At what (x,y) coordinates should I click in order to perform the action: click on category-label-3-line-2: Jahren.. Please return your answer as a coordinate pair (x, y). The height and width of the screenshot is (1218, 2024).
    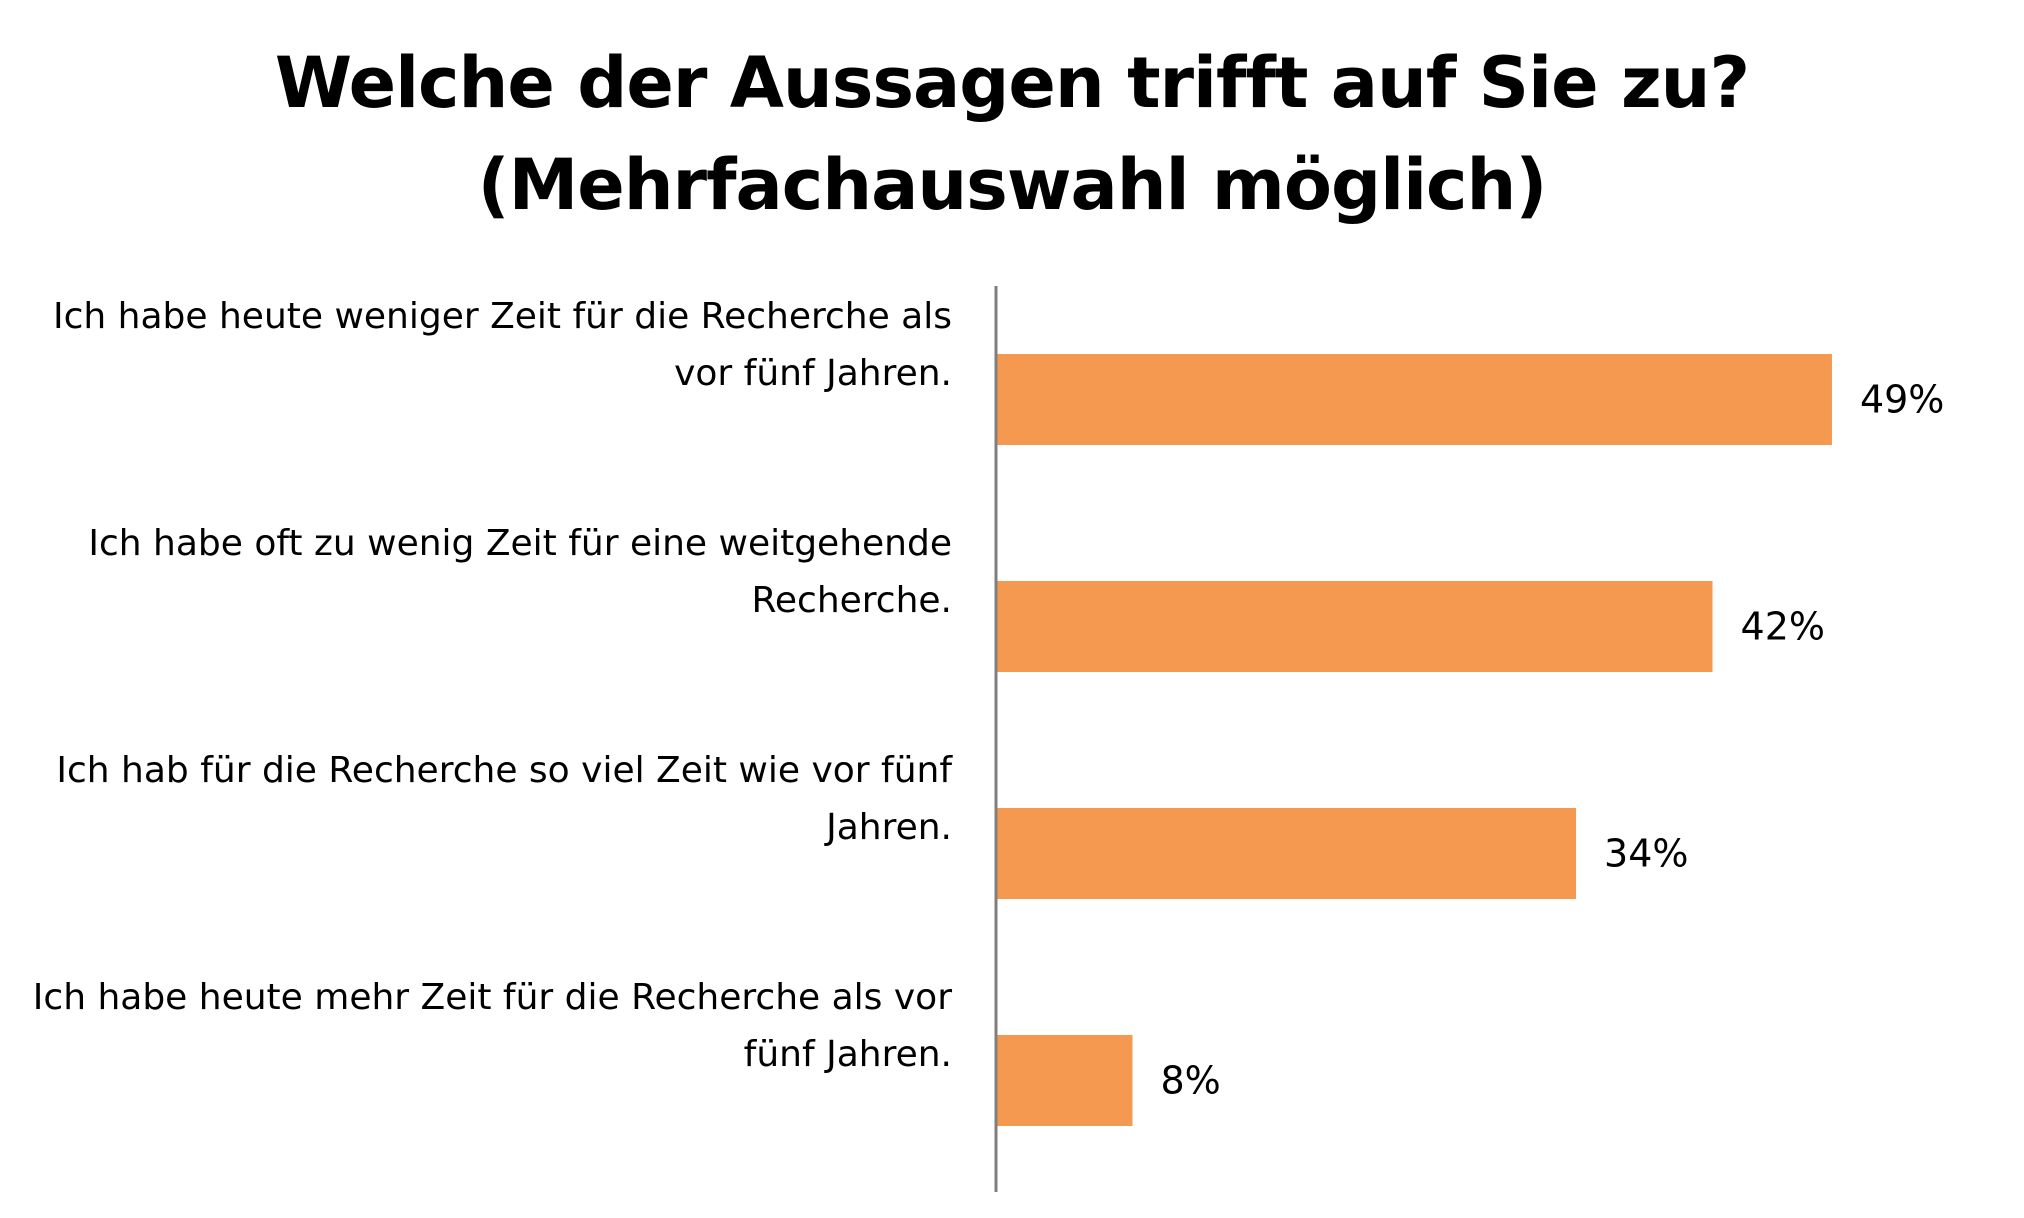
    Looking at the image, I should click on (888, 827).